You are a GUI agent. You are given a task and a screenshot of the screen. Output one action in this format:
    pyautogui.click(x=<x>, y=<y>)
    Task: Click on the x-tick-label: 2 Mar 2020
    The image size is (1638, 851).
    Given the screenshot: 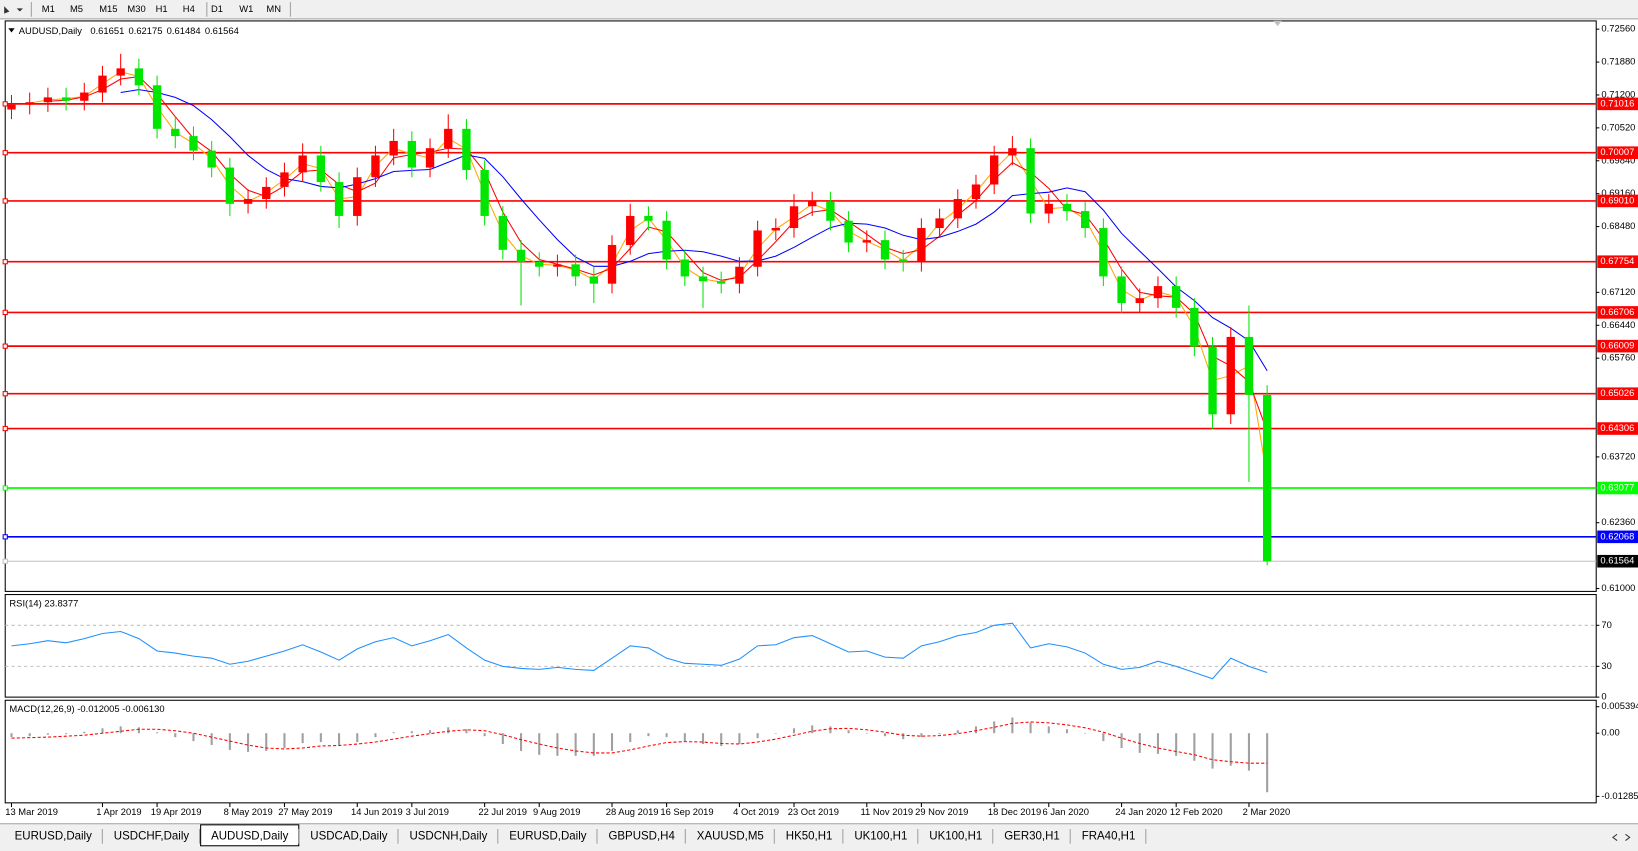 What is the action you would take?
    pyautogui.click(x=1267, y=811)
    